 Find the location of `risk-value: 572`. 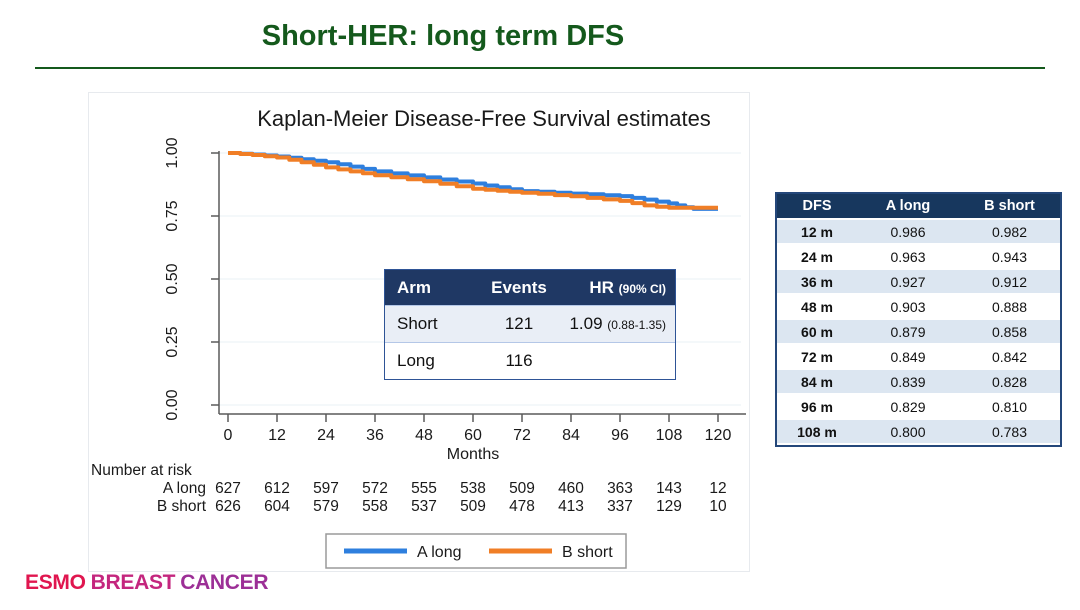

risk-value: 572 is located at coordinates (375, 488).